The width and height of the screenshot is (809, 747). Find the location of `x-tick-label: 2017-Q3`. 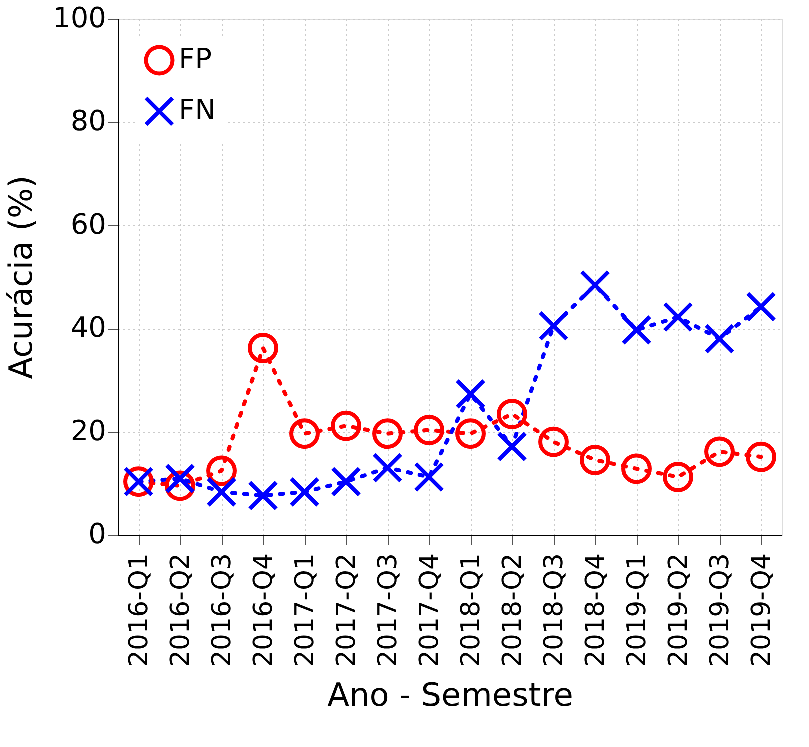

x-tick-label: 2017-Q3 is located at coordinates (388, 611).